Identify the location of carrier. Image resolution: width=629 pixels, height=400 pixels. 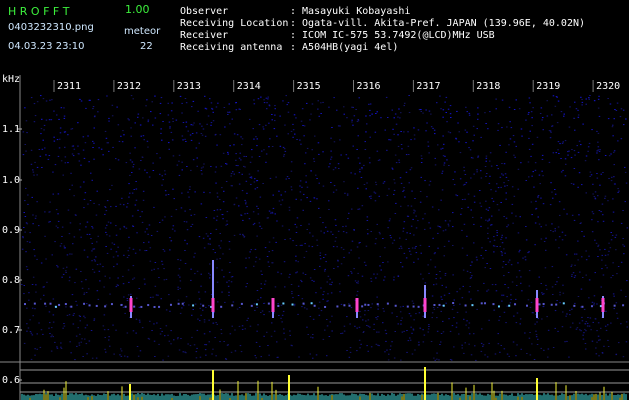
(563, 303).